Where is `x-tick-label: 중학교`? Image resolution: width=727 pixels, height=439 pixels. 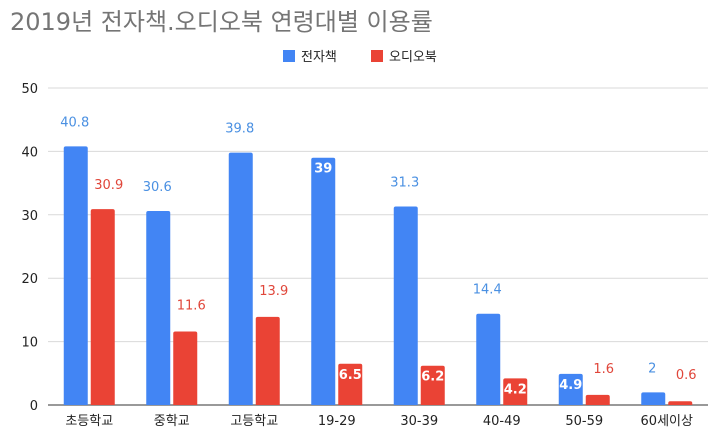
x-tick-label: 중학교 is located at coordinates (172, 421).